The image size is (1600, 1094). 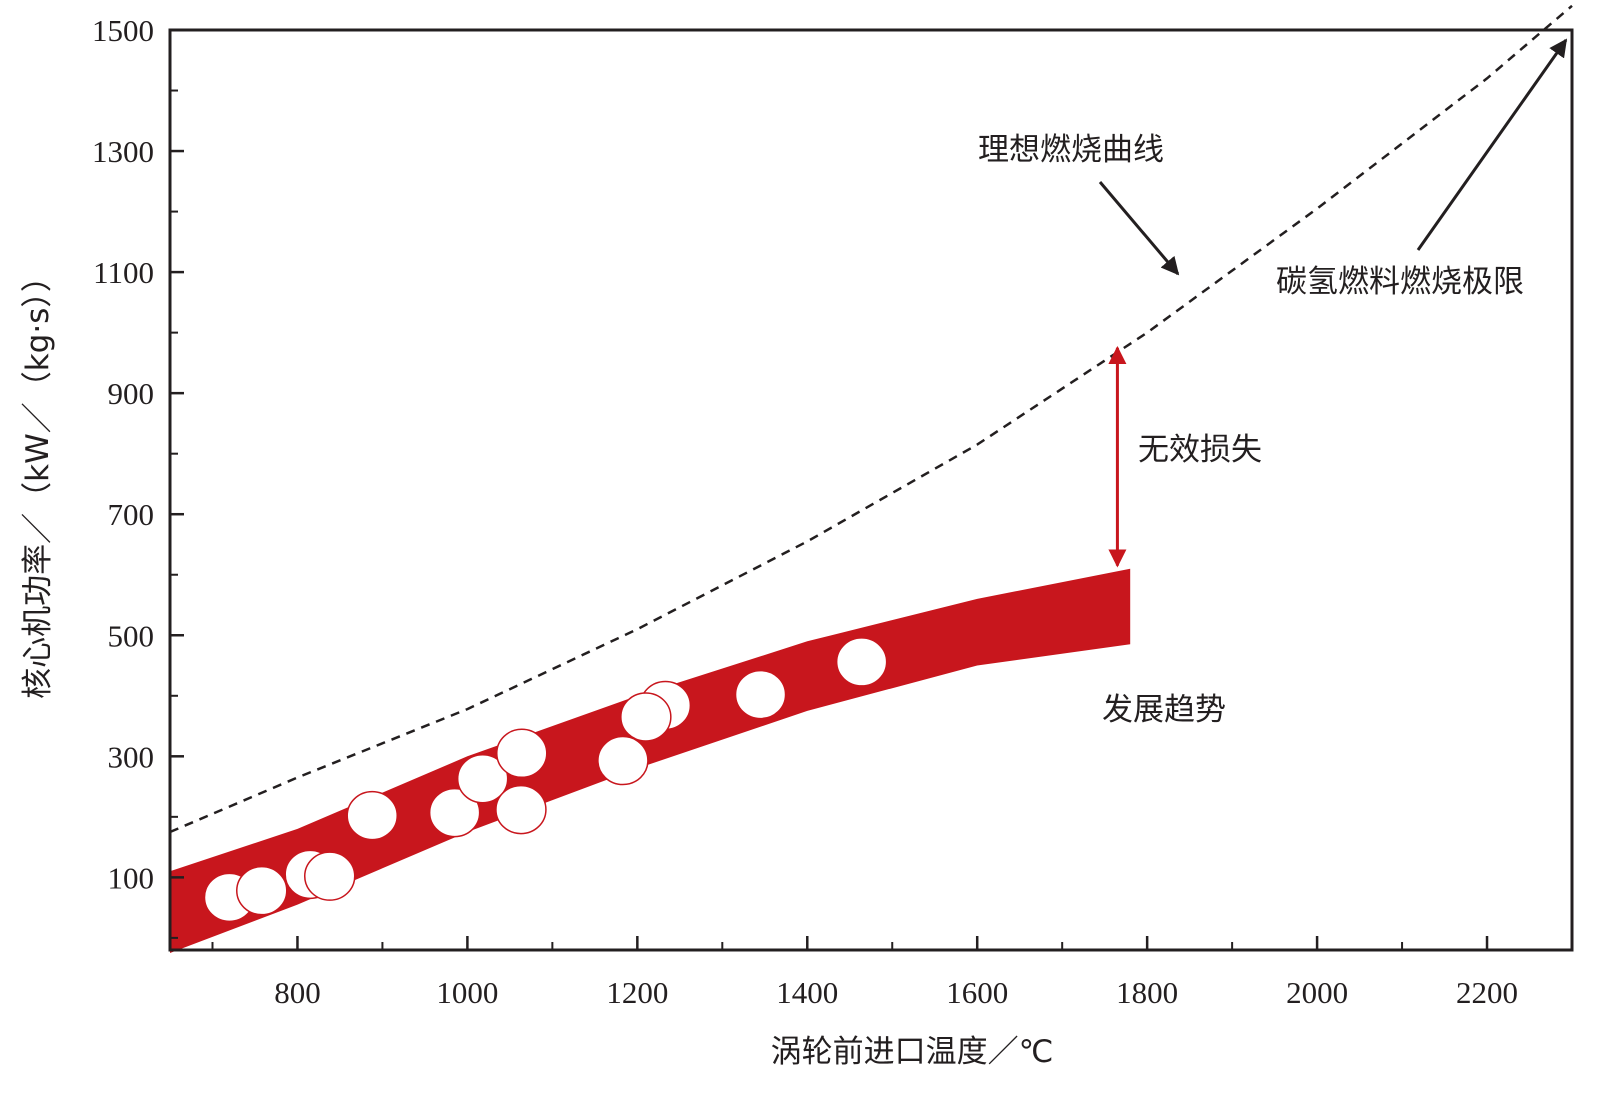 I want to click on y-axis-title: 核心机功率／（kW／（kg·s））, so click(x=38, y=480).